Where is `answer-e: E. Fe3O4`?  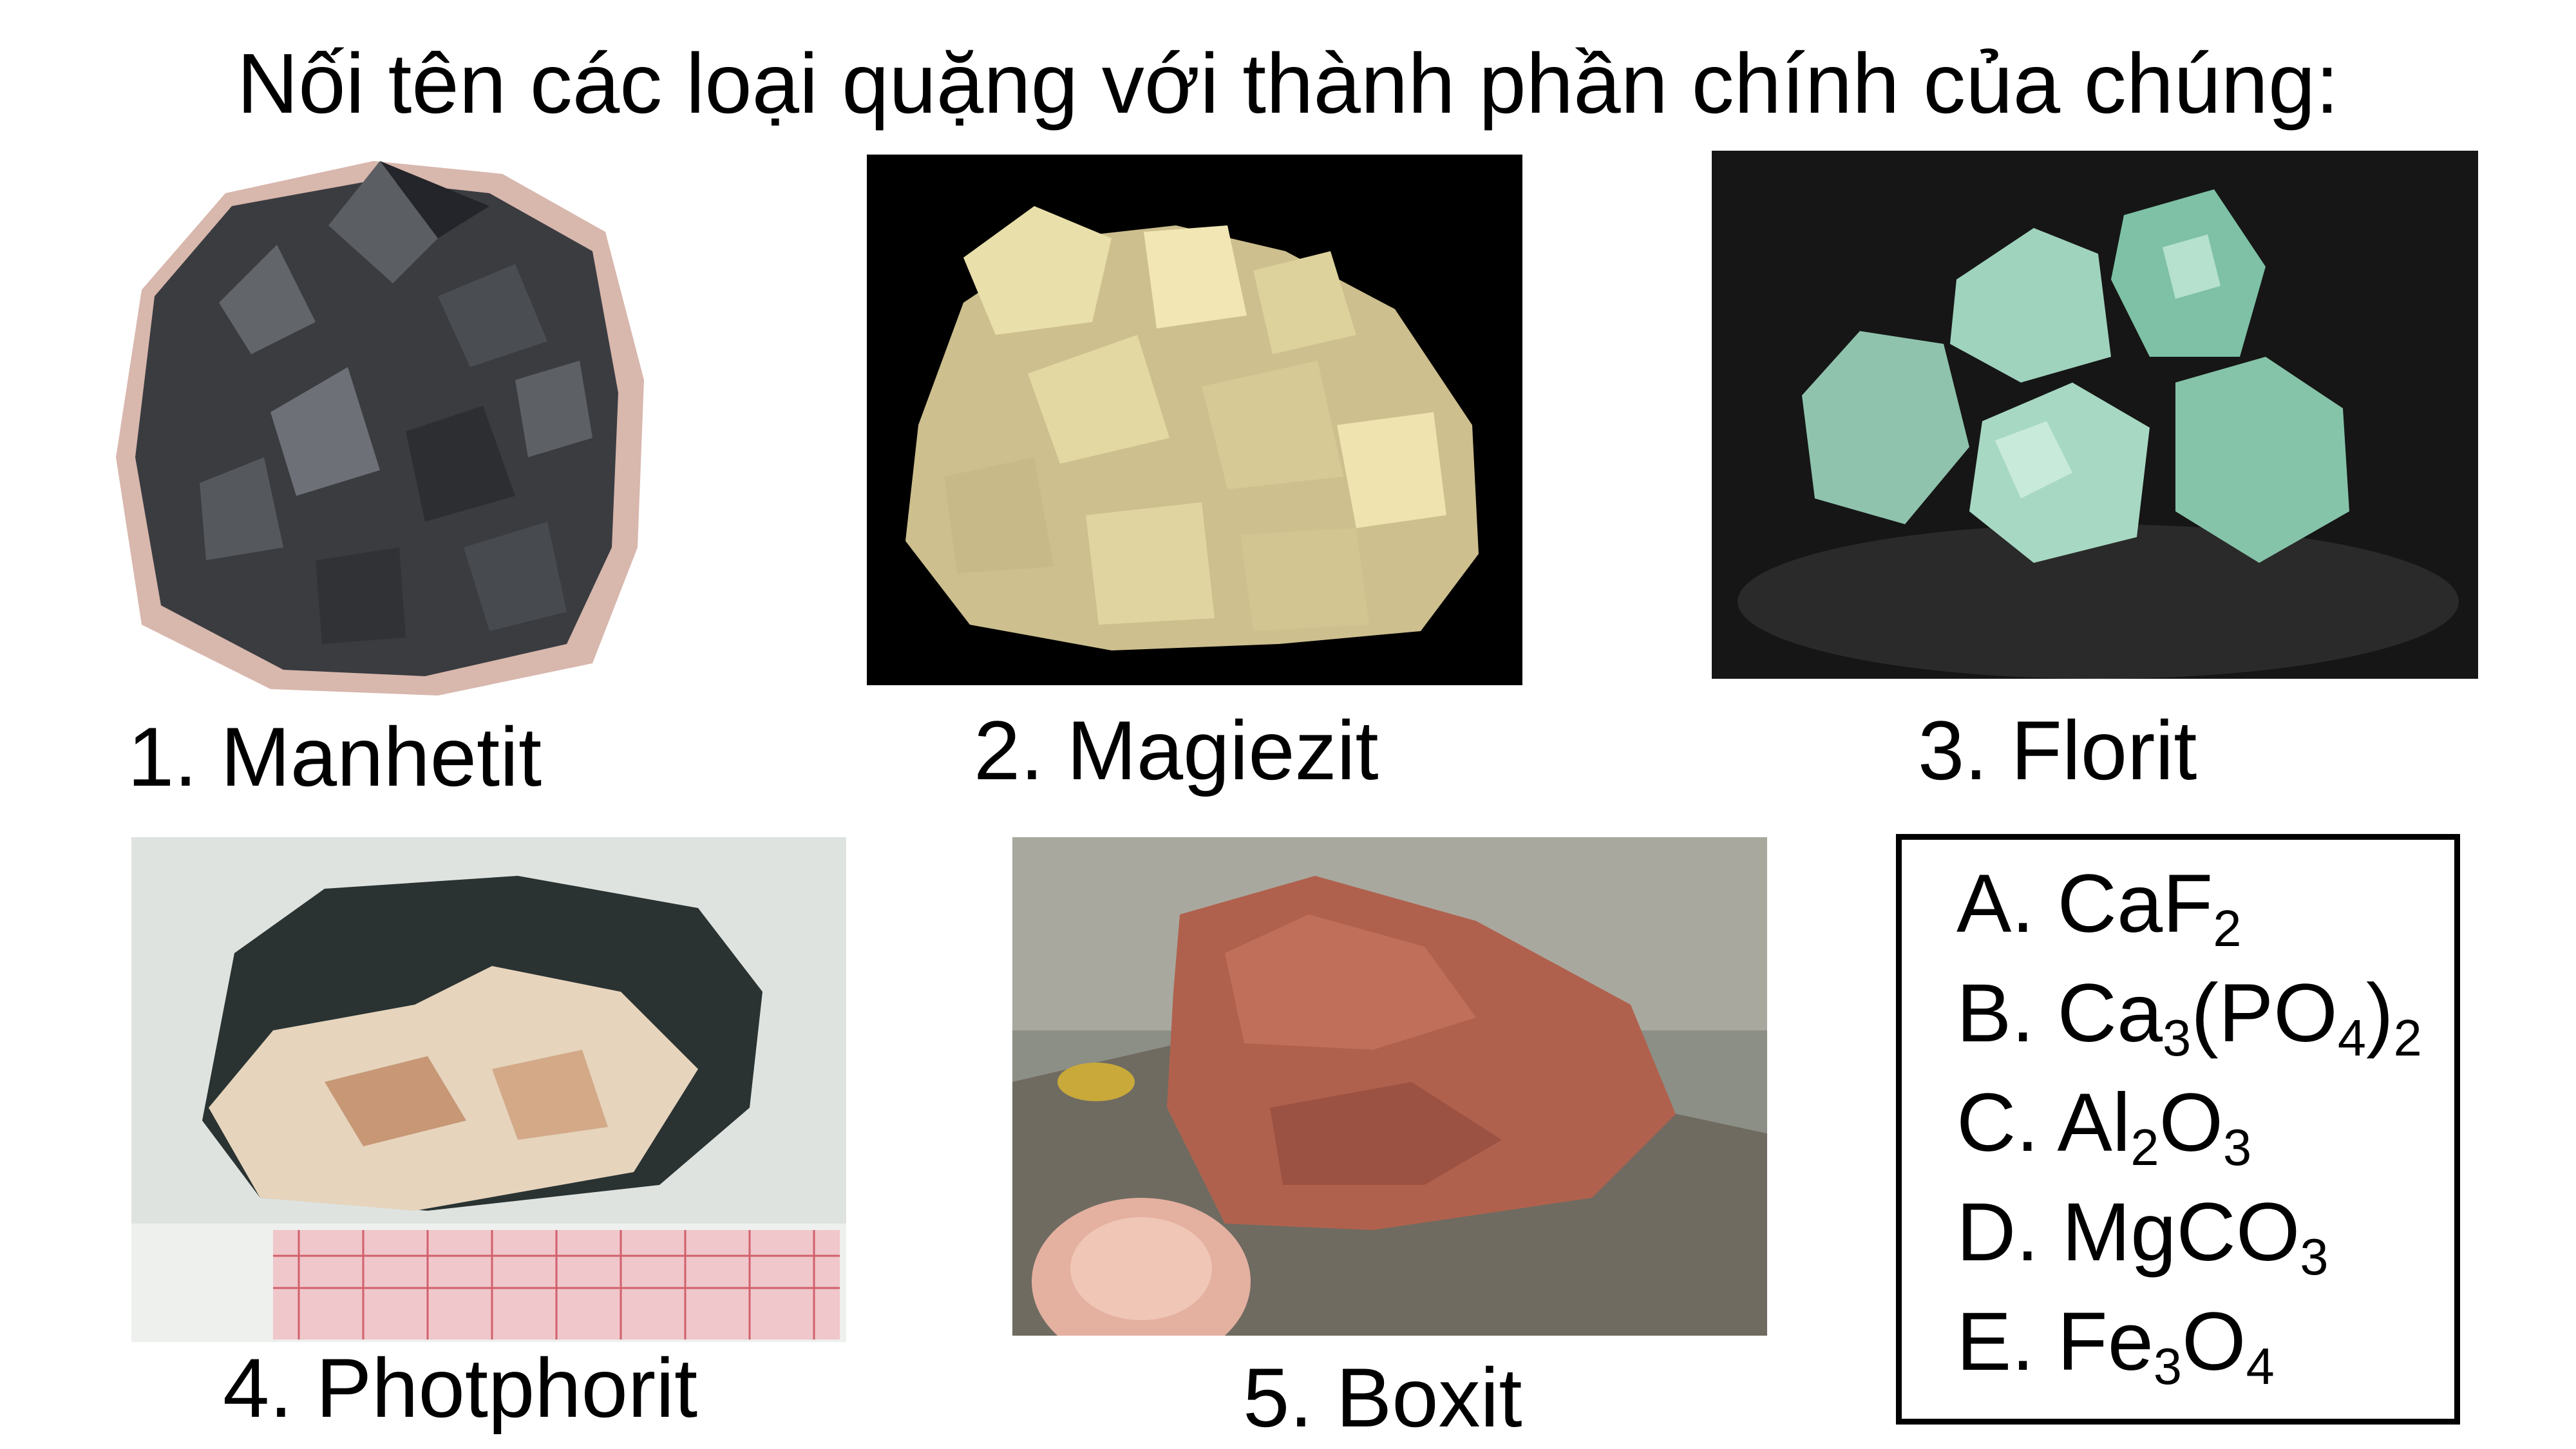
answer-e: E. Fe3O4 is located at coordinates (2115, 1343).